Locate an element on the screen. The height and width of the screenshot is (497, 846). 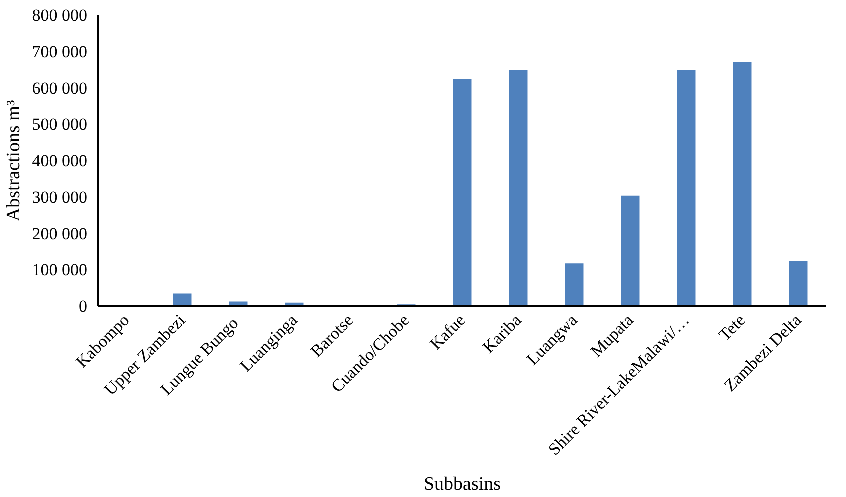
y-tick-label: 600 000 is located at coordinates (60, 88).